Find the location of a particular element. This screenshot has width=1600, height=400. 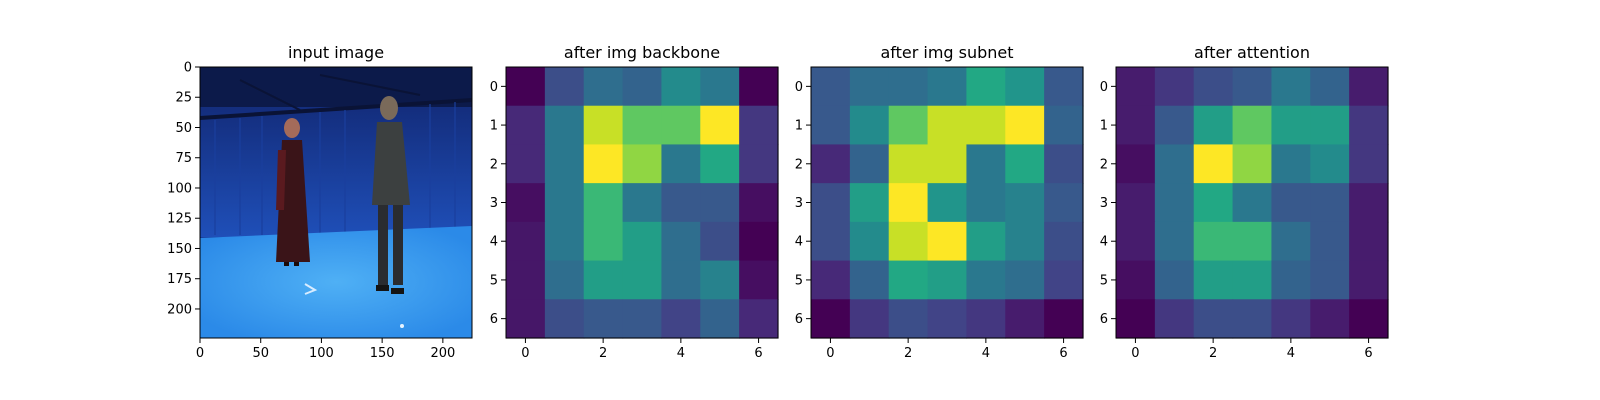

input-y-tick-25: 25 is located at coordinates (183, 98).